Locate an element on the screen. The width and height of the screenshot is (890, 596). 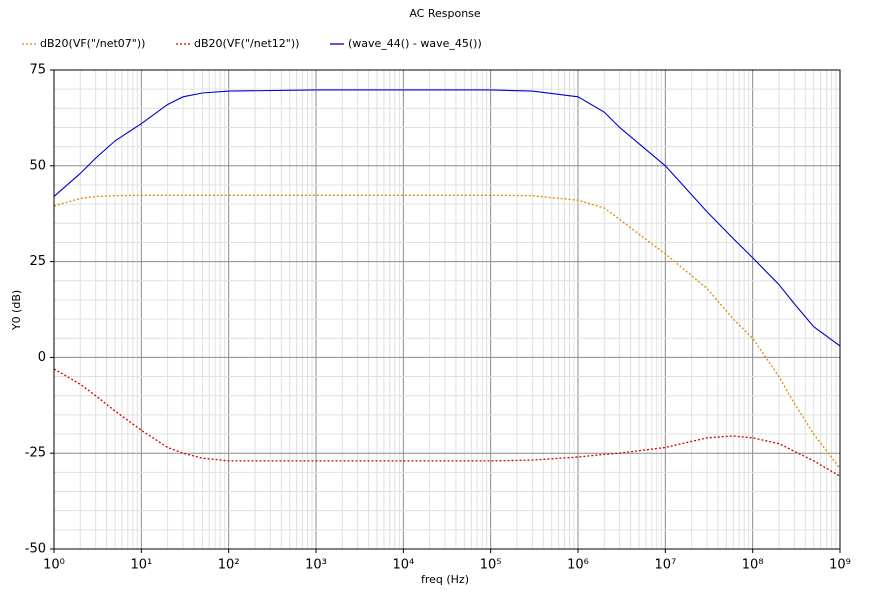
y-tick-label: -25 is located at coordinates (35, 453).